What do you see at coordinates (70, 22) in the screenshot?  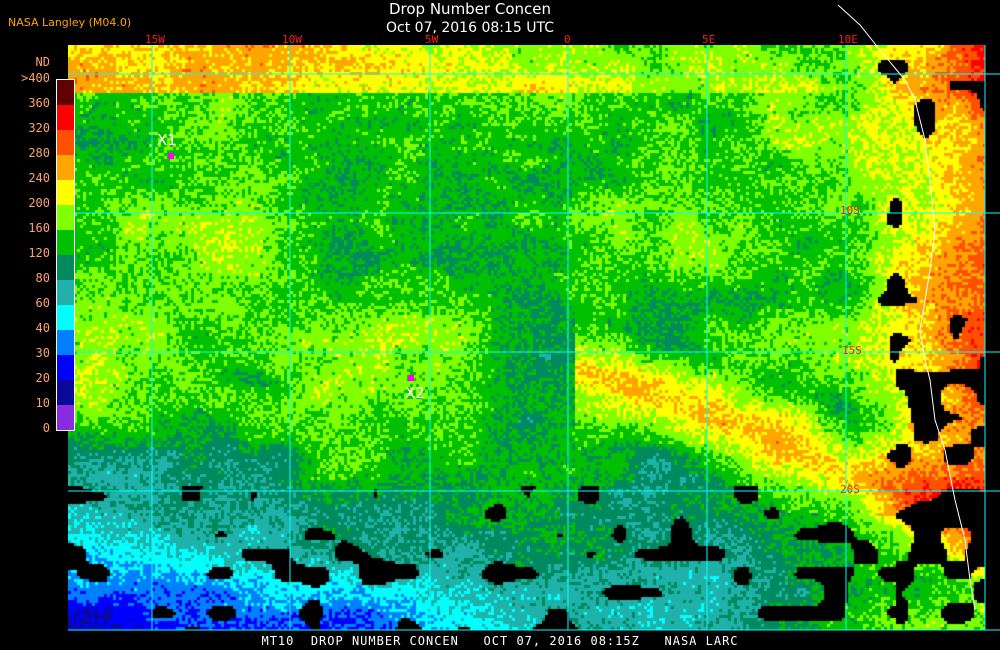 I see `source-label: NASA Langley (M04.0)` at bounding box center [70, 22].